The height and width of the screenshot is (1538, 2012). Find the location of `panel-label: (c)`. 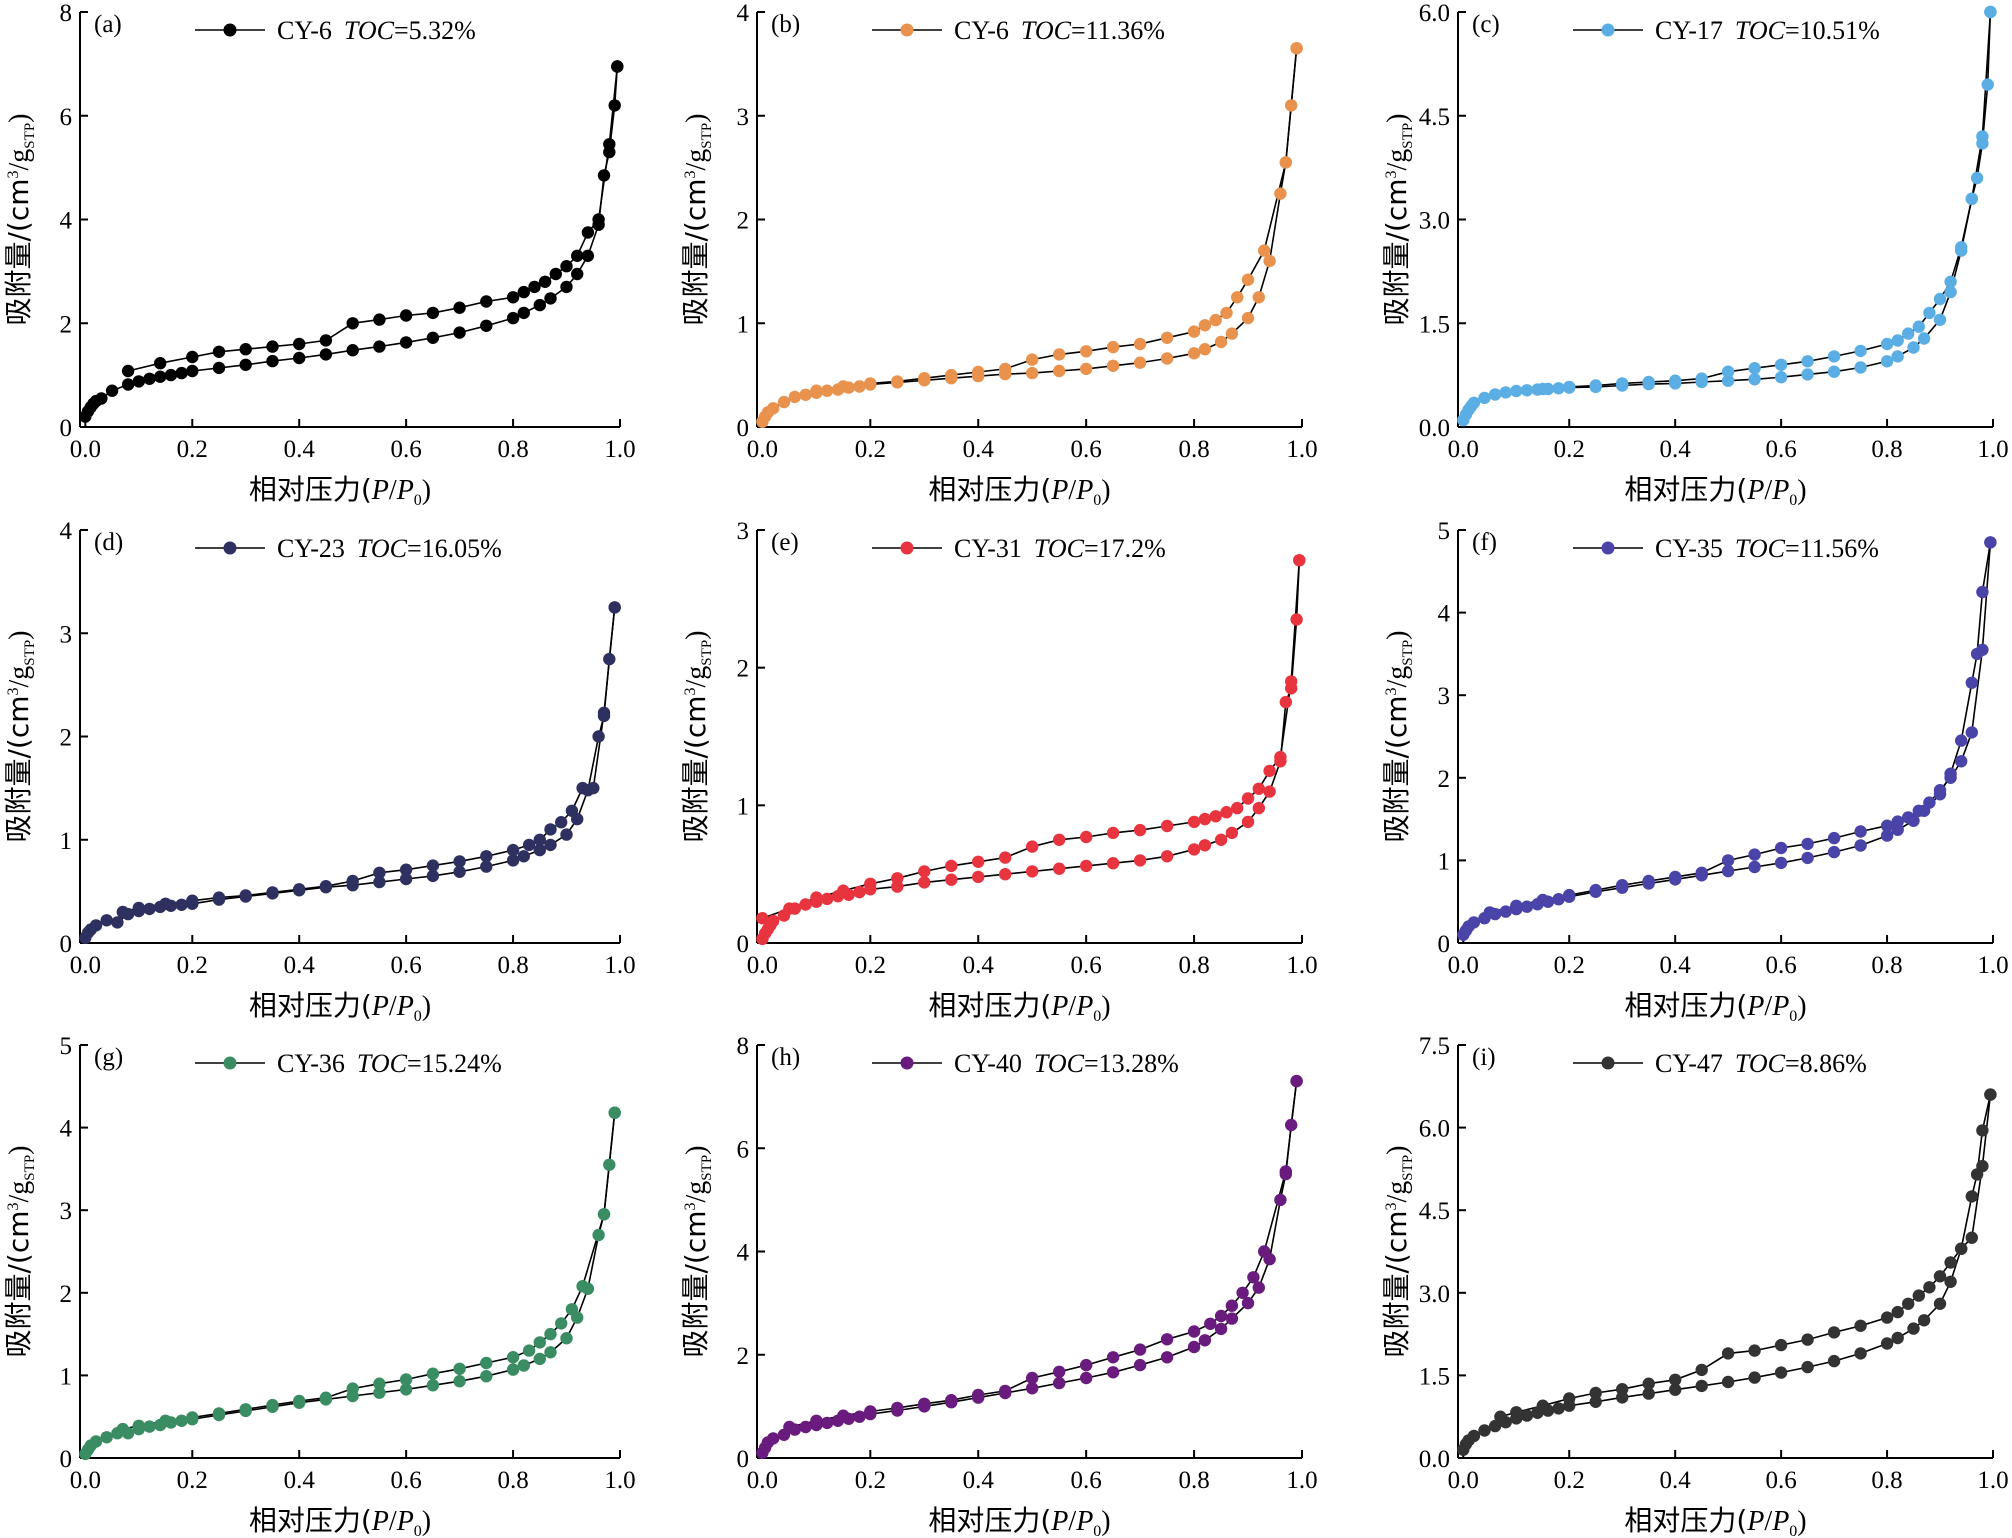

panel-label: (c) is located at coordinates (1486, 24).